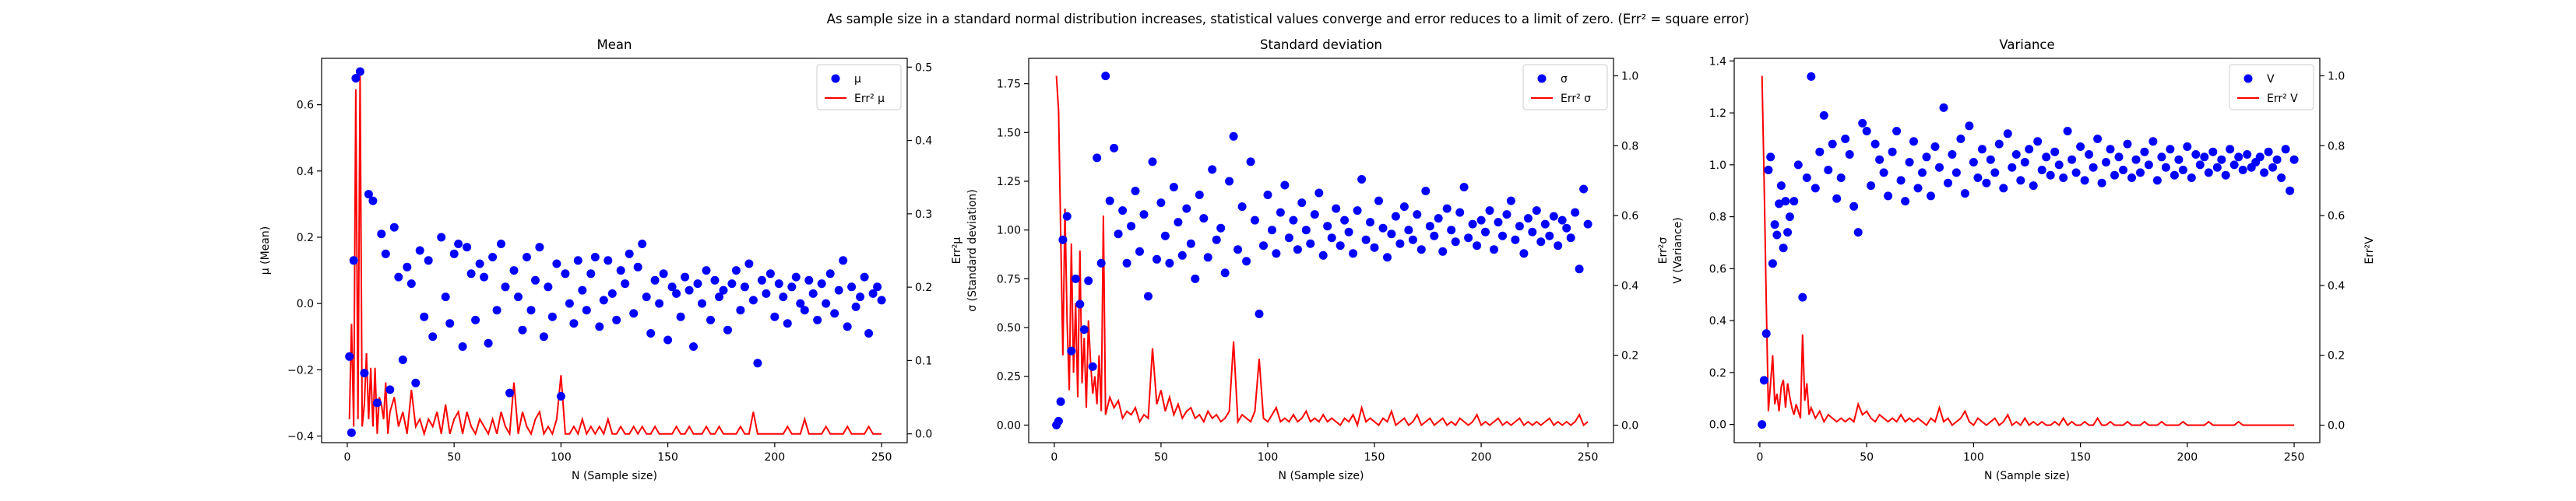  Describe the element at coordinates (1053, 457) in the screenshot. I see `x-tick-label: 0` at that location.